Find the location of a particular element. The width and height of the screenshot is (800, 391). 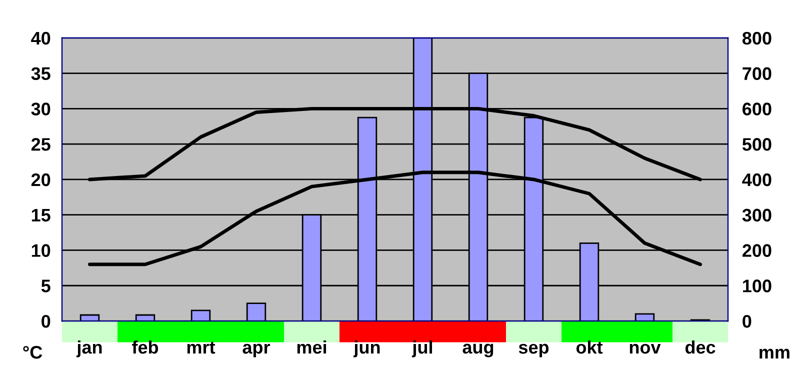

y-axis-title: °C is located at coordinates (32, 352).